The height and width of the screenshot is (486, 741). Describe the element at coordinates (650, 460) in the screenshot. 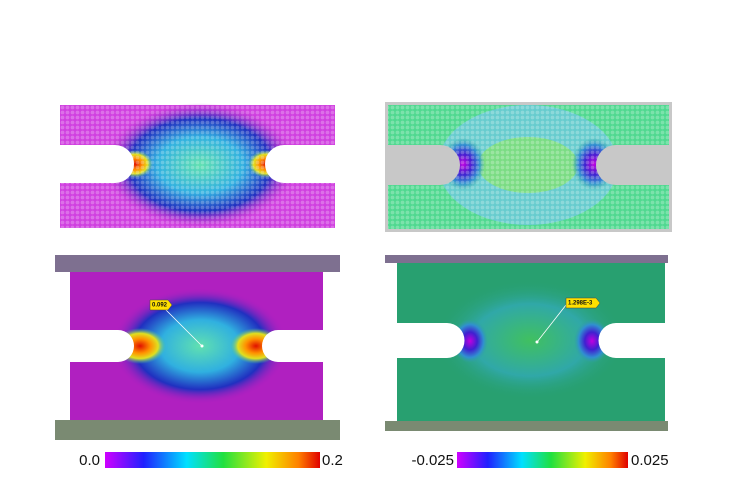

I see `colorbar-max: 0.025` at that location.